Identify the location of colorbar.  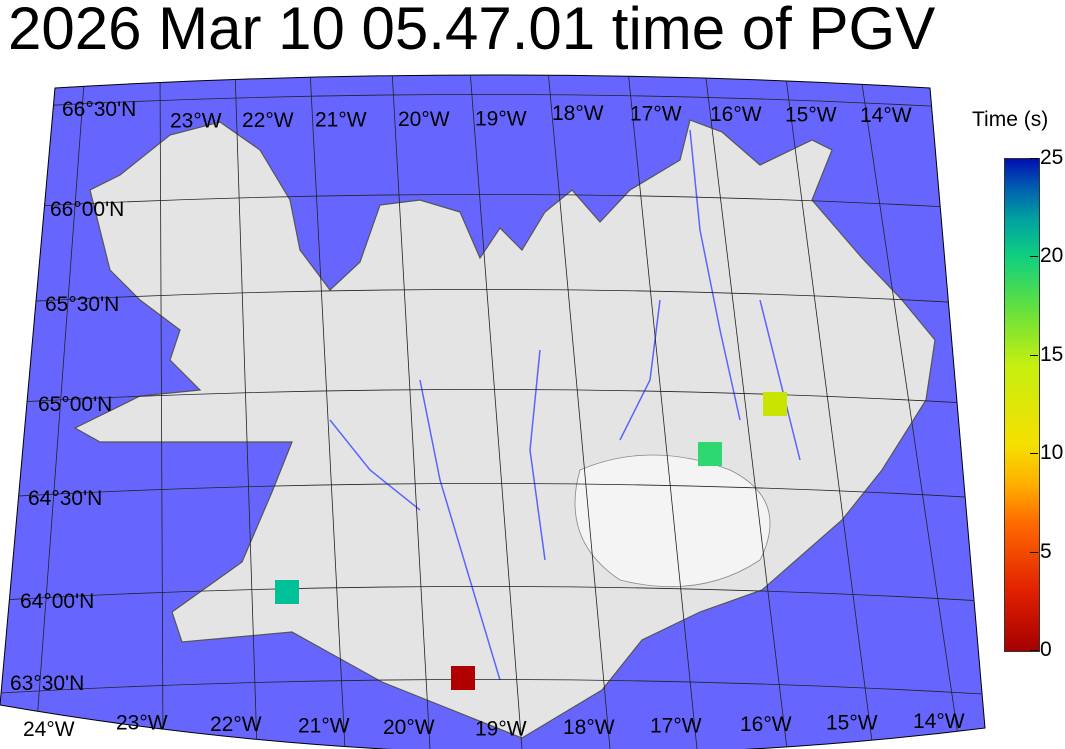
(1022, 405).